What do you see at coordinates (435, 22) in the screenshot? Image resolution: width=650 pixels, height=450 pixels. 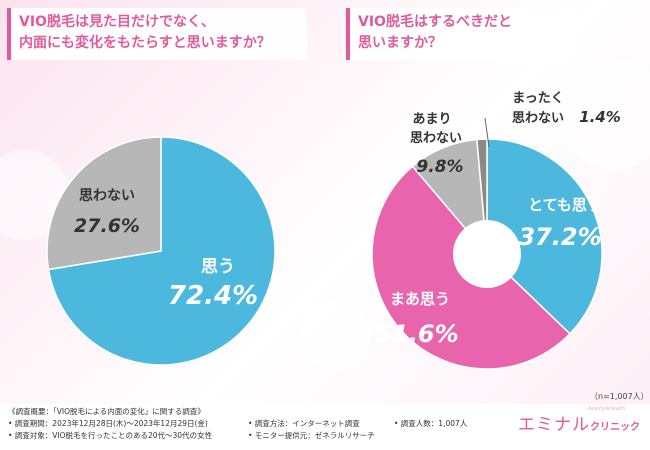 I see `question-2-line-1: VIO脱毛はするべきだと` at bounding box center [435, 22].